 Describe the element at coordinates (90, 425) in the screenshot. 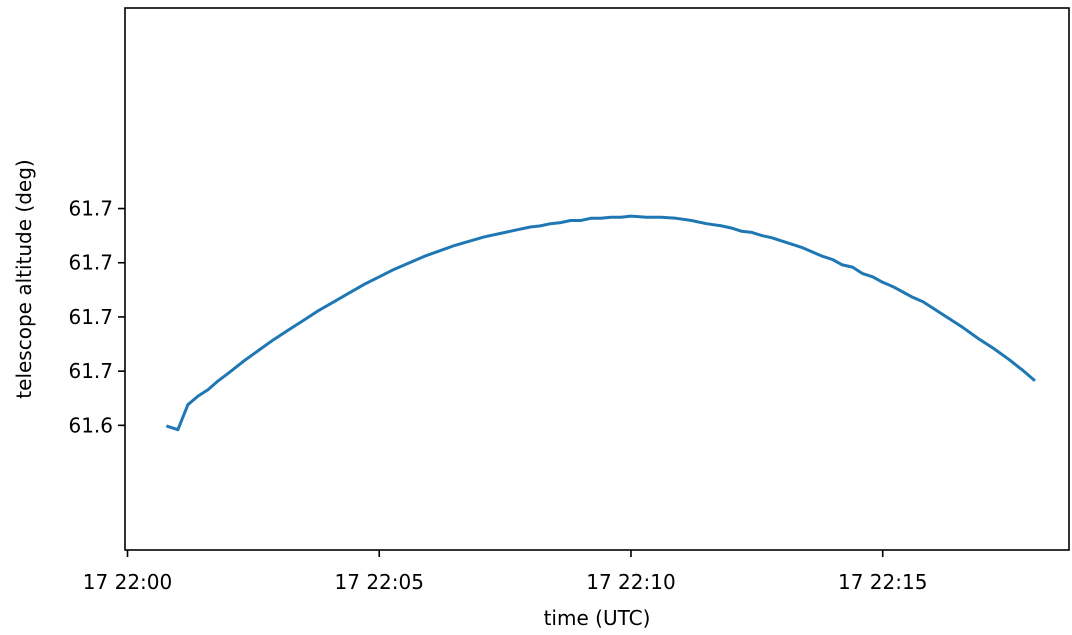

I see `y-tick-label: 61.6` at that location.